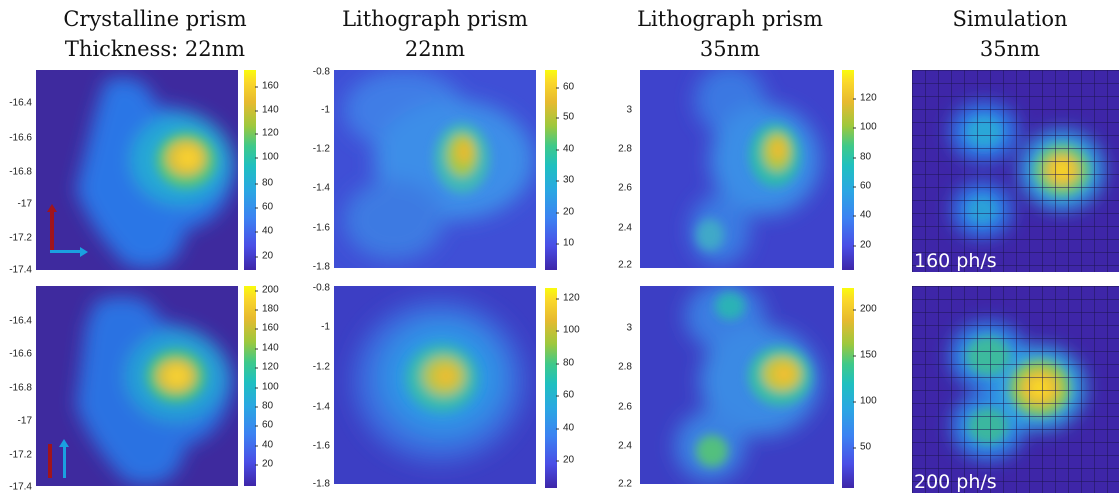 This screenshot has width=1119, height=493. What do you see at coordinates (1015, 389) in the screenshot?
I see `panel-simulation-bottom: 200 ph/s` at bounding box center [1015, 389].